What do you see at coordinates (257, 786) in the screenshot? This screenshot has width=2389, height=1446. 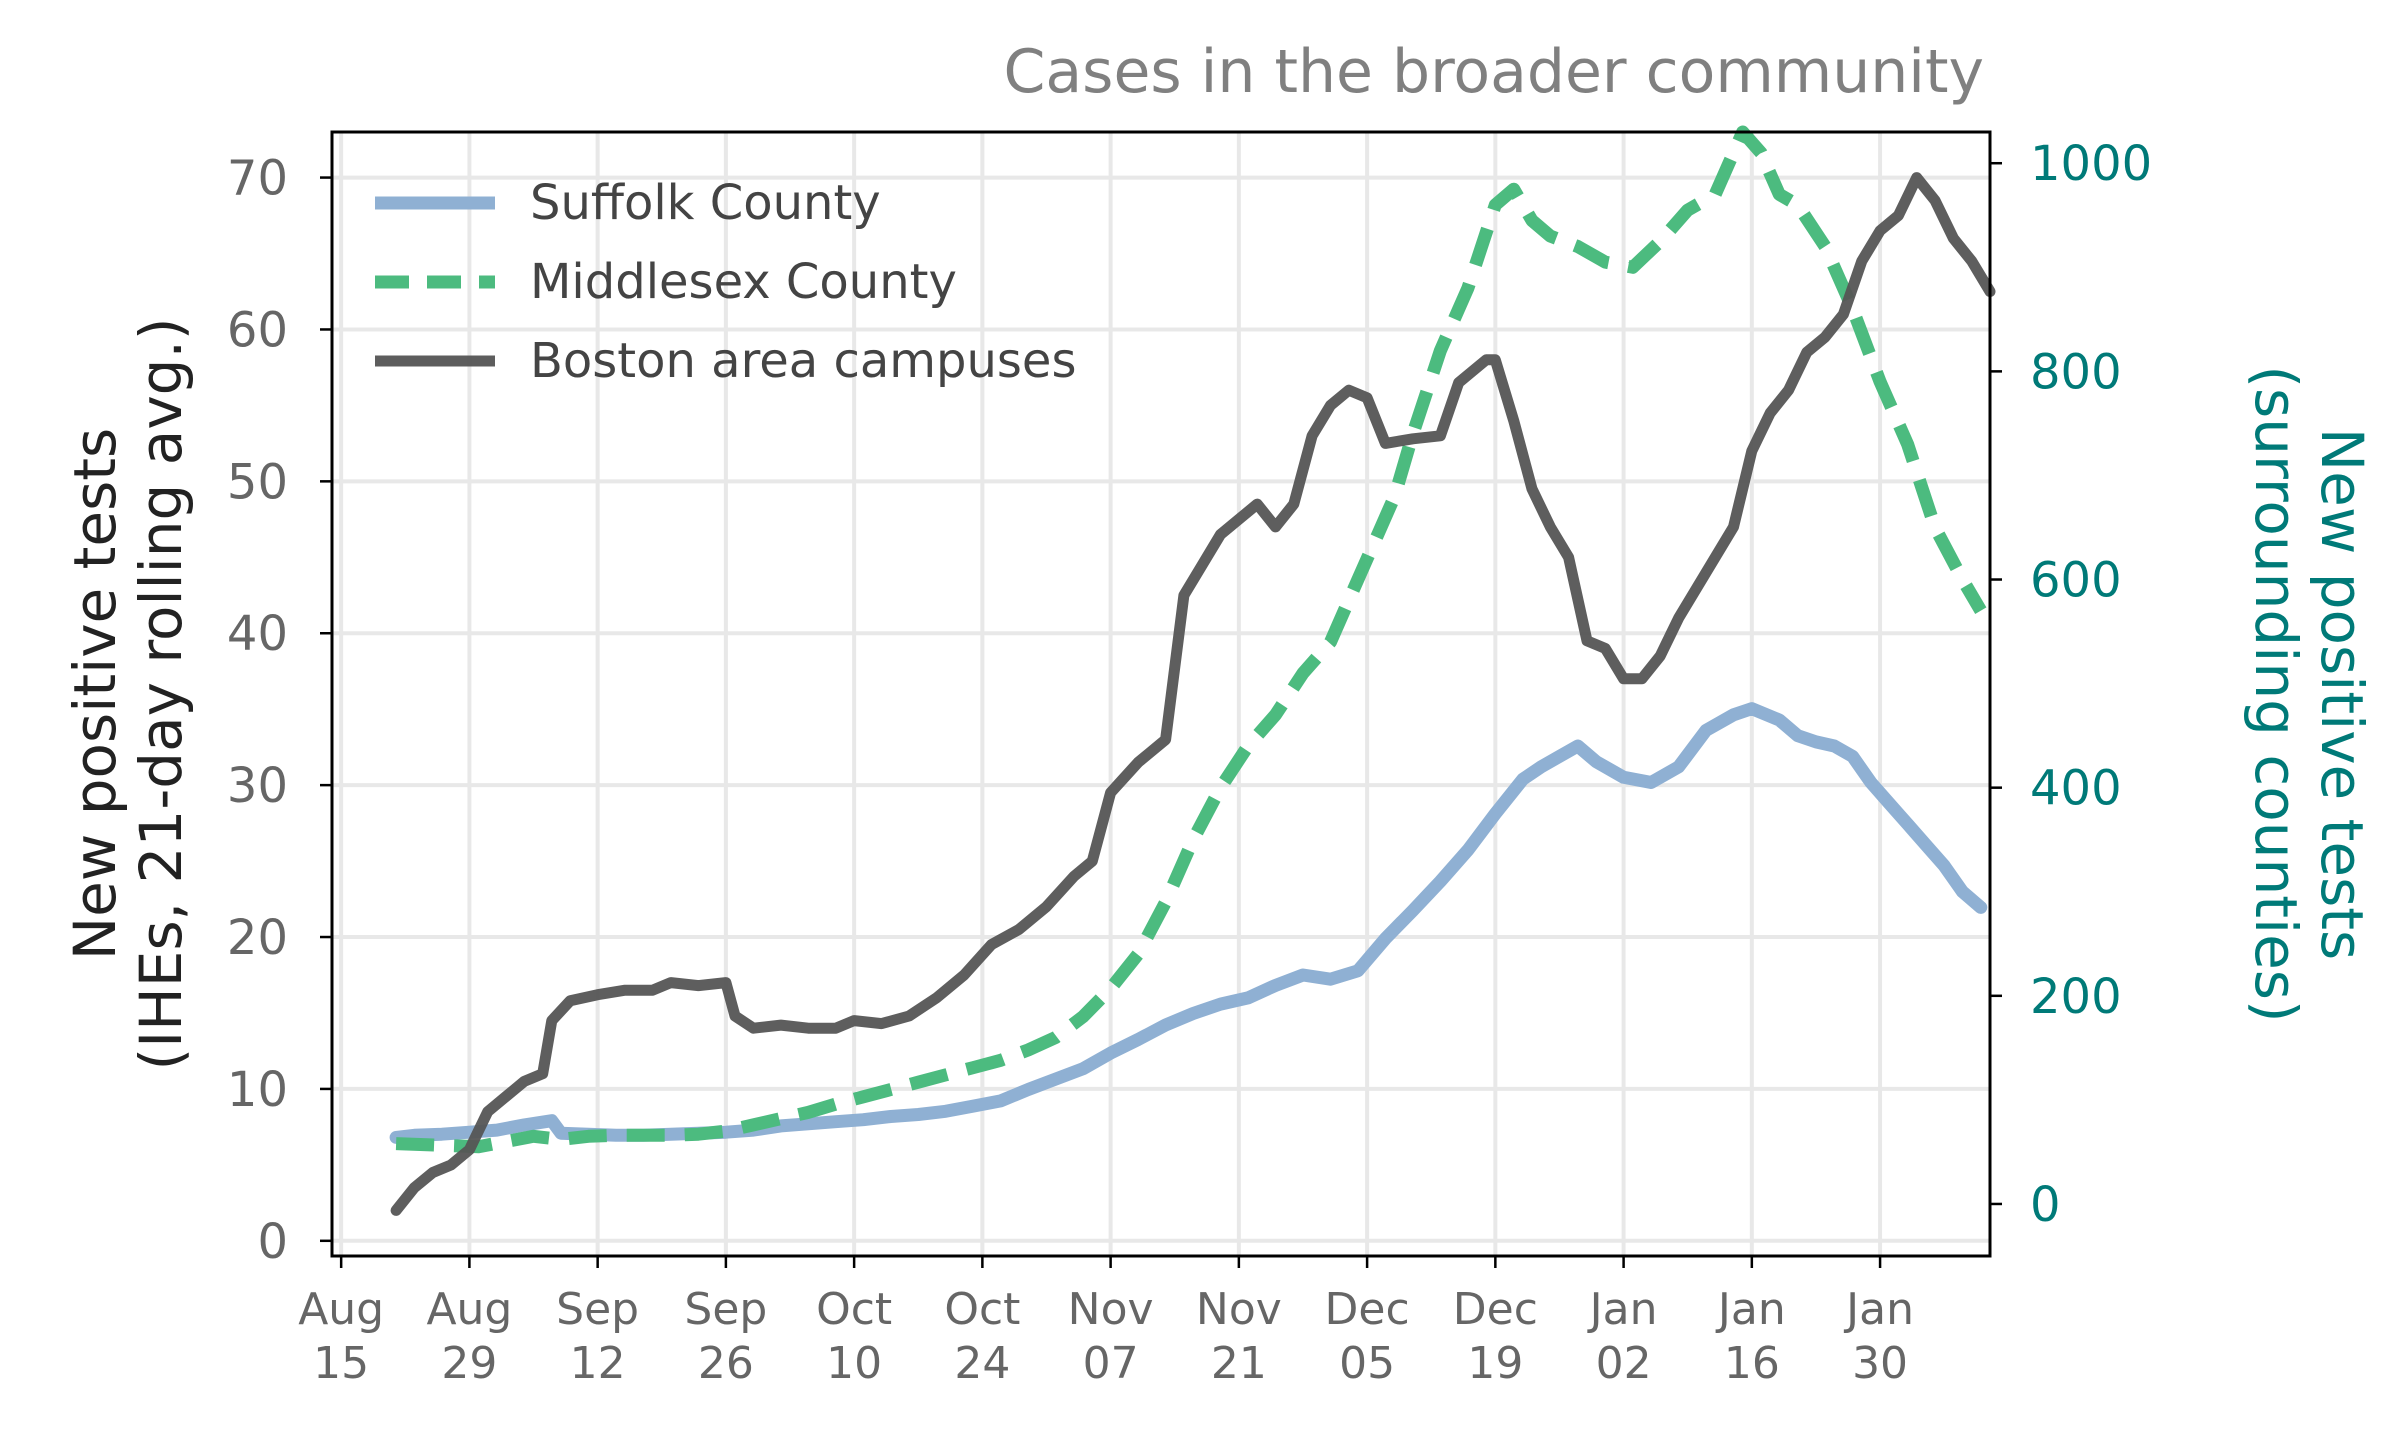 I see `y-tick-label: 30` at bounding box center [257, 786].